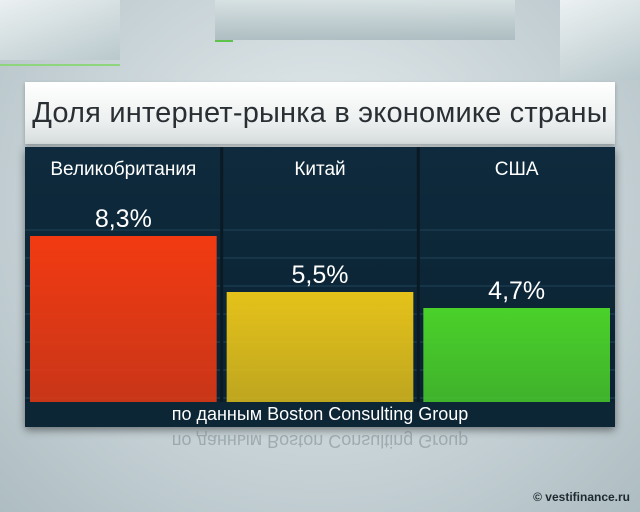 The width and height of the screenshot is (640, 512). I want to click on value-label: 8,3%, so click(123, 219).